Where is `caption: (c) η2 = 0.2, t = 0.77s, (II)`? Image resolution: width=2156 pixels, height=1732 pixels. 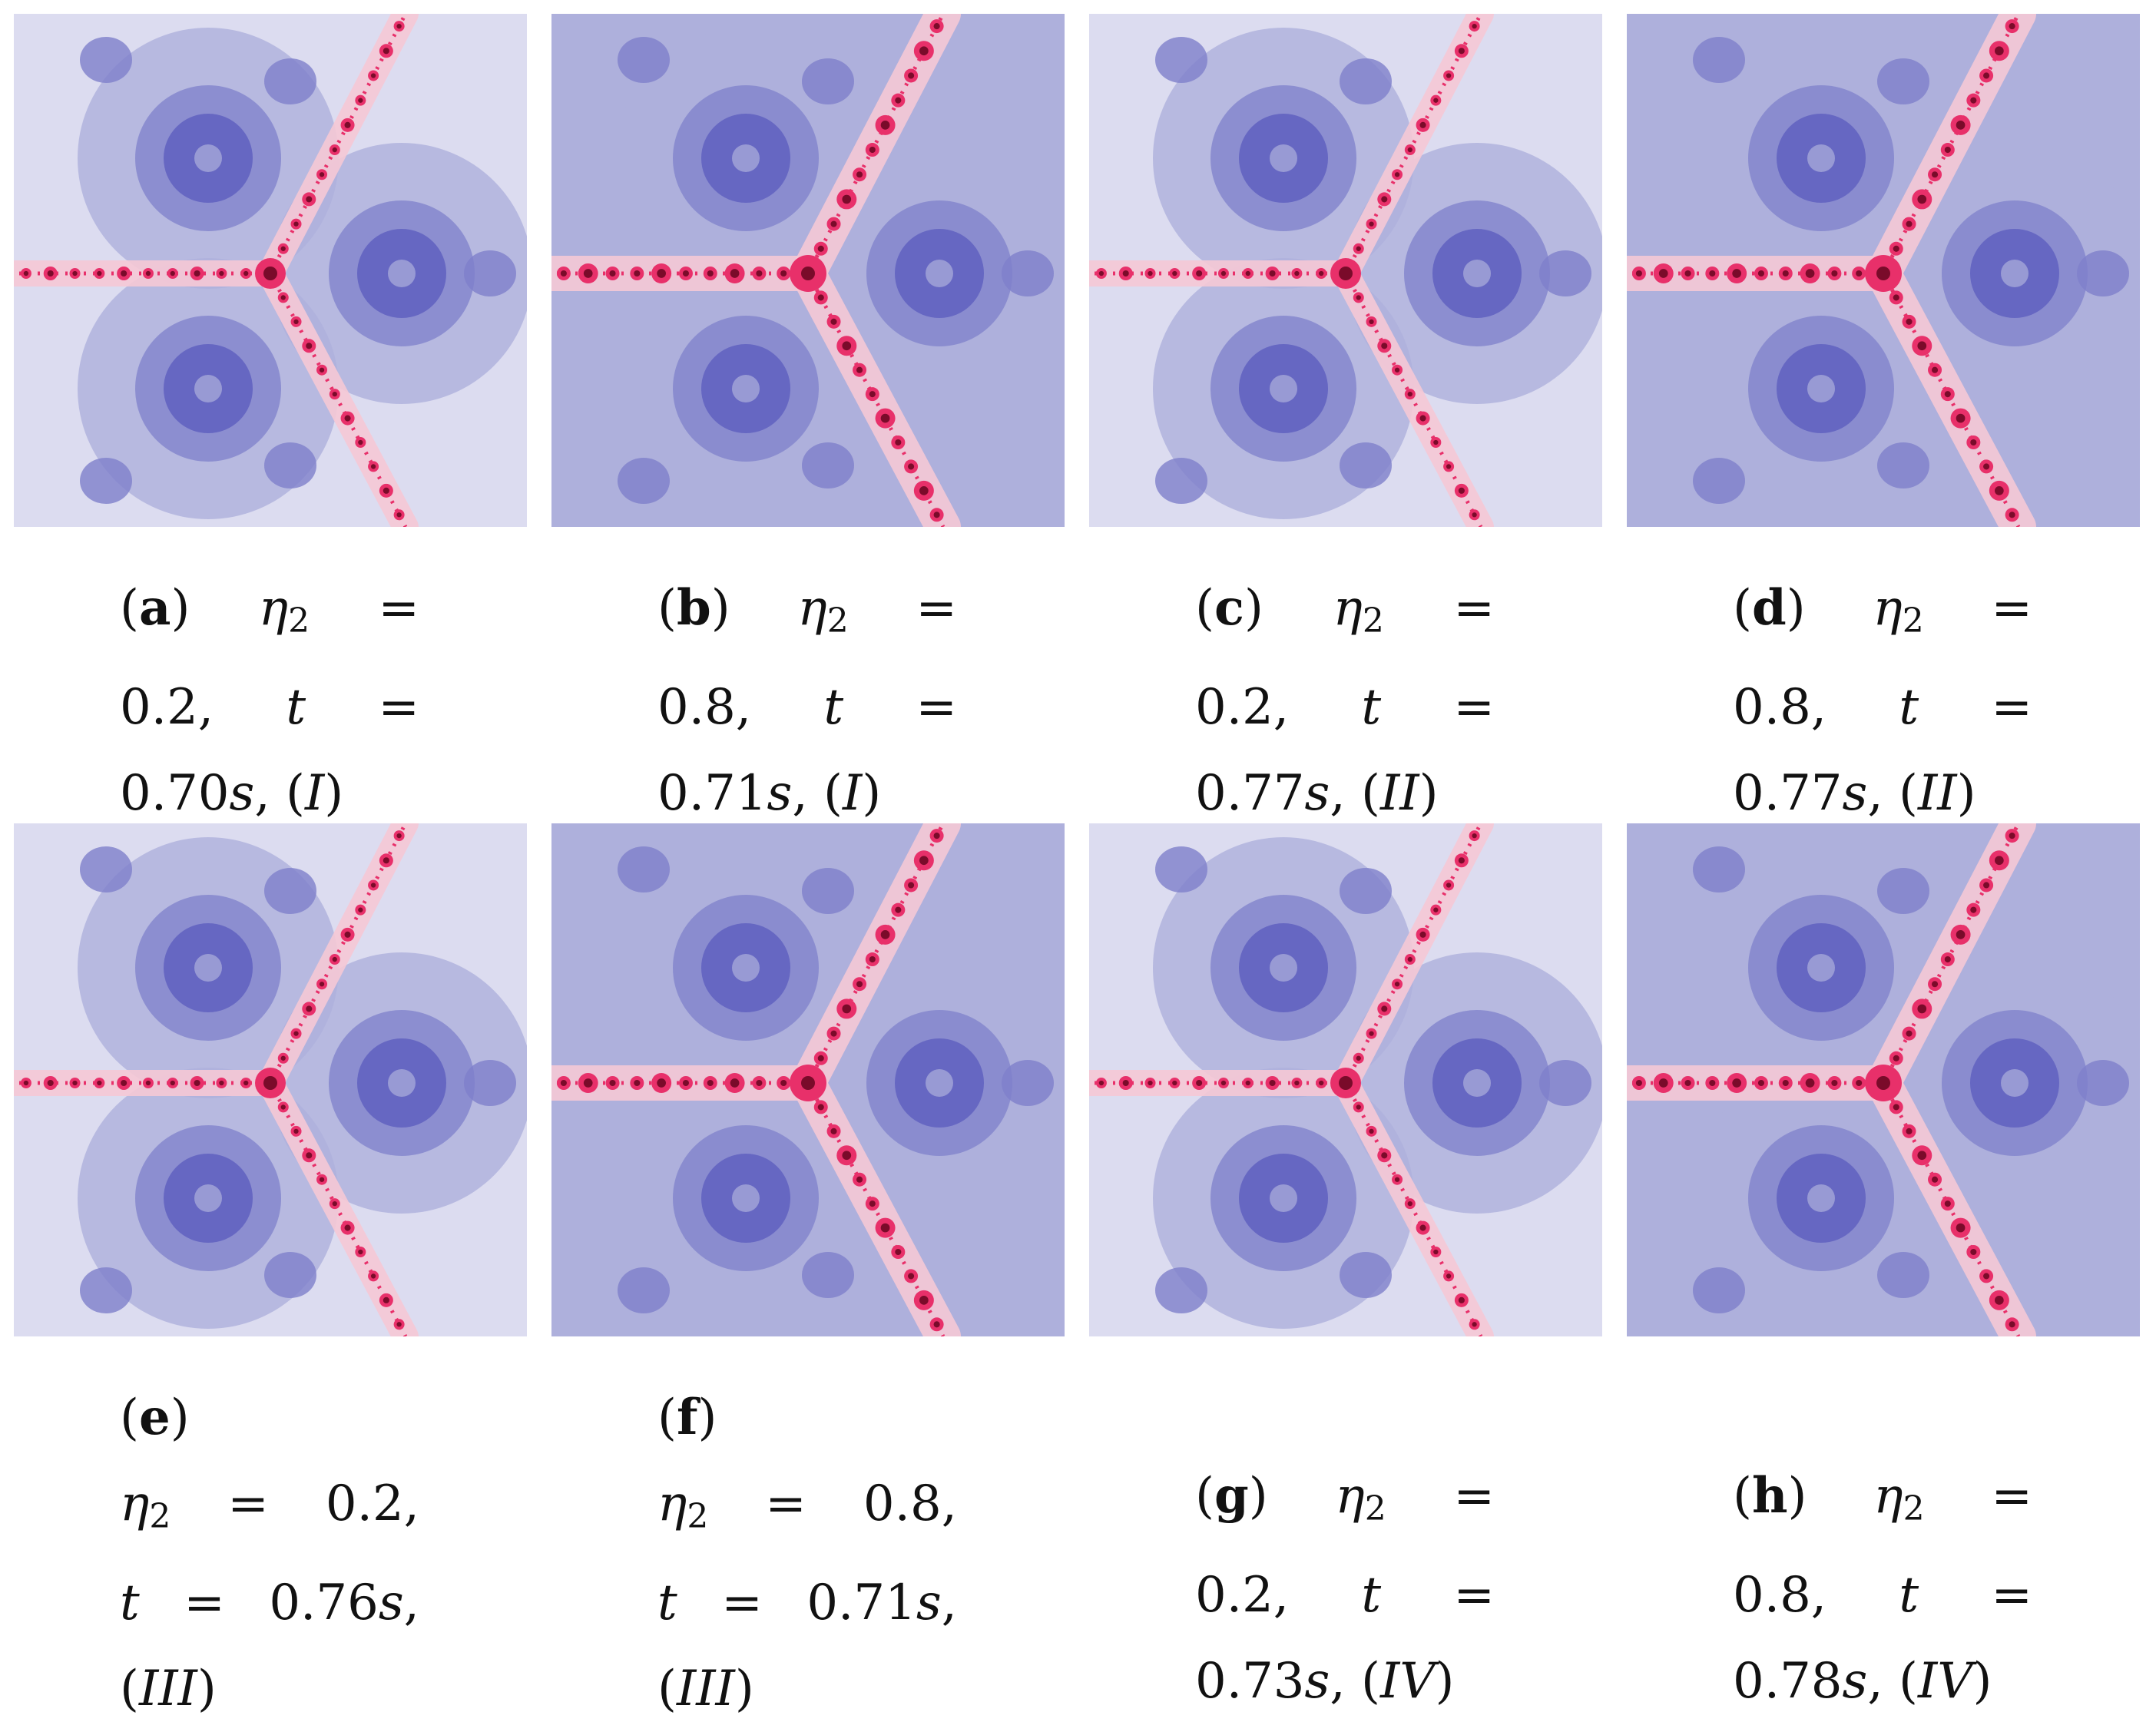
caption: (c) η2 = 0.2, t = 0.77s, (II) is located at coordinates (1345, 700).